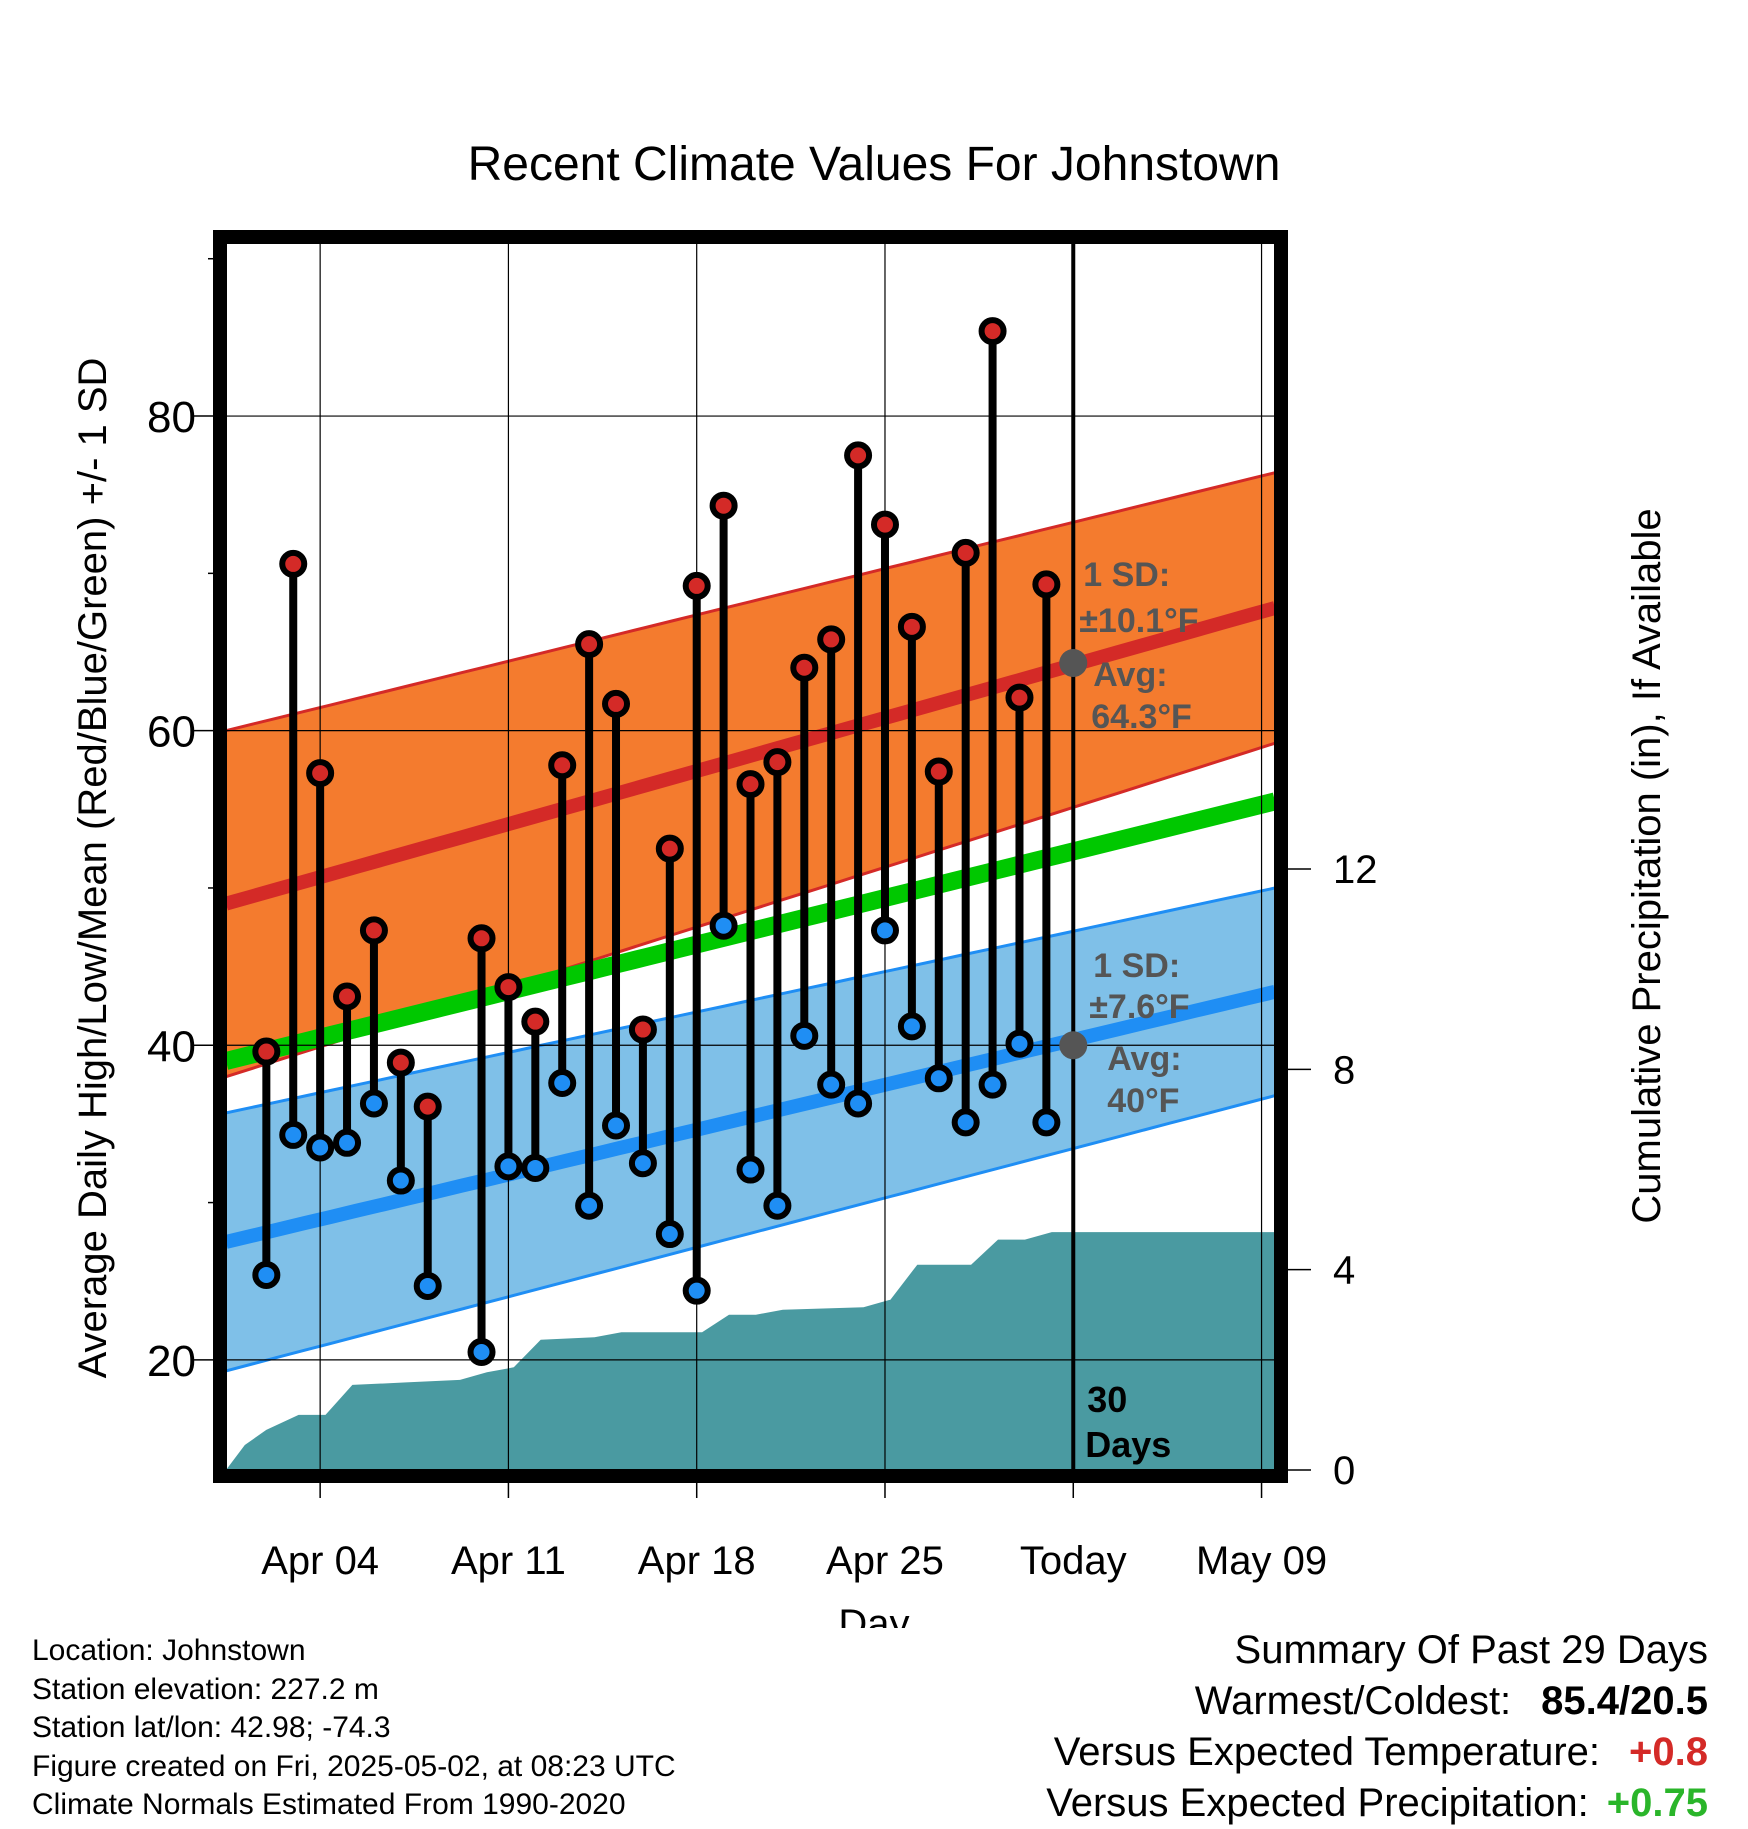 Image resolution: width=1748 pixels, height=1829 pixels. I want to click on low-avg-label: Avg:, so click(1144, 1059).